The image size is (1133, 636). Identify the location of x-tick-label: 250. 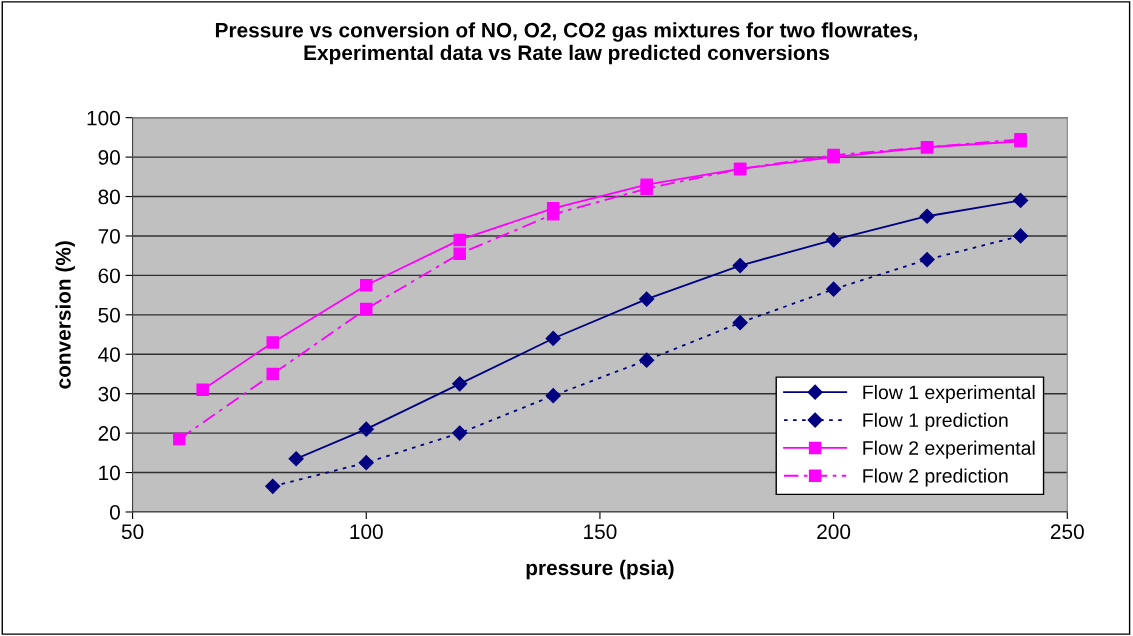
(1067, 532).